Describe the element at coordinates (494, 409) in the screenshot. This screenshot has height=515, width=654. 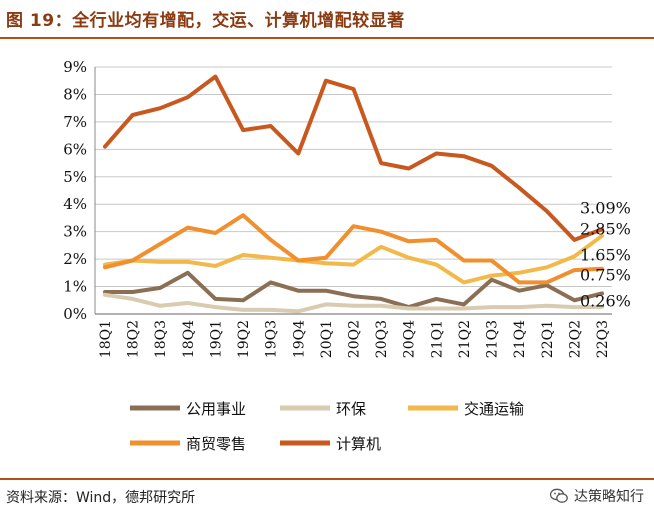
I see `legend-label: 交通运输` at that location.